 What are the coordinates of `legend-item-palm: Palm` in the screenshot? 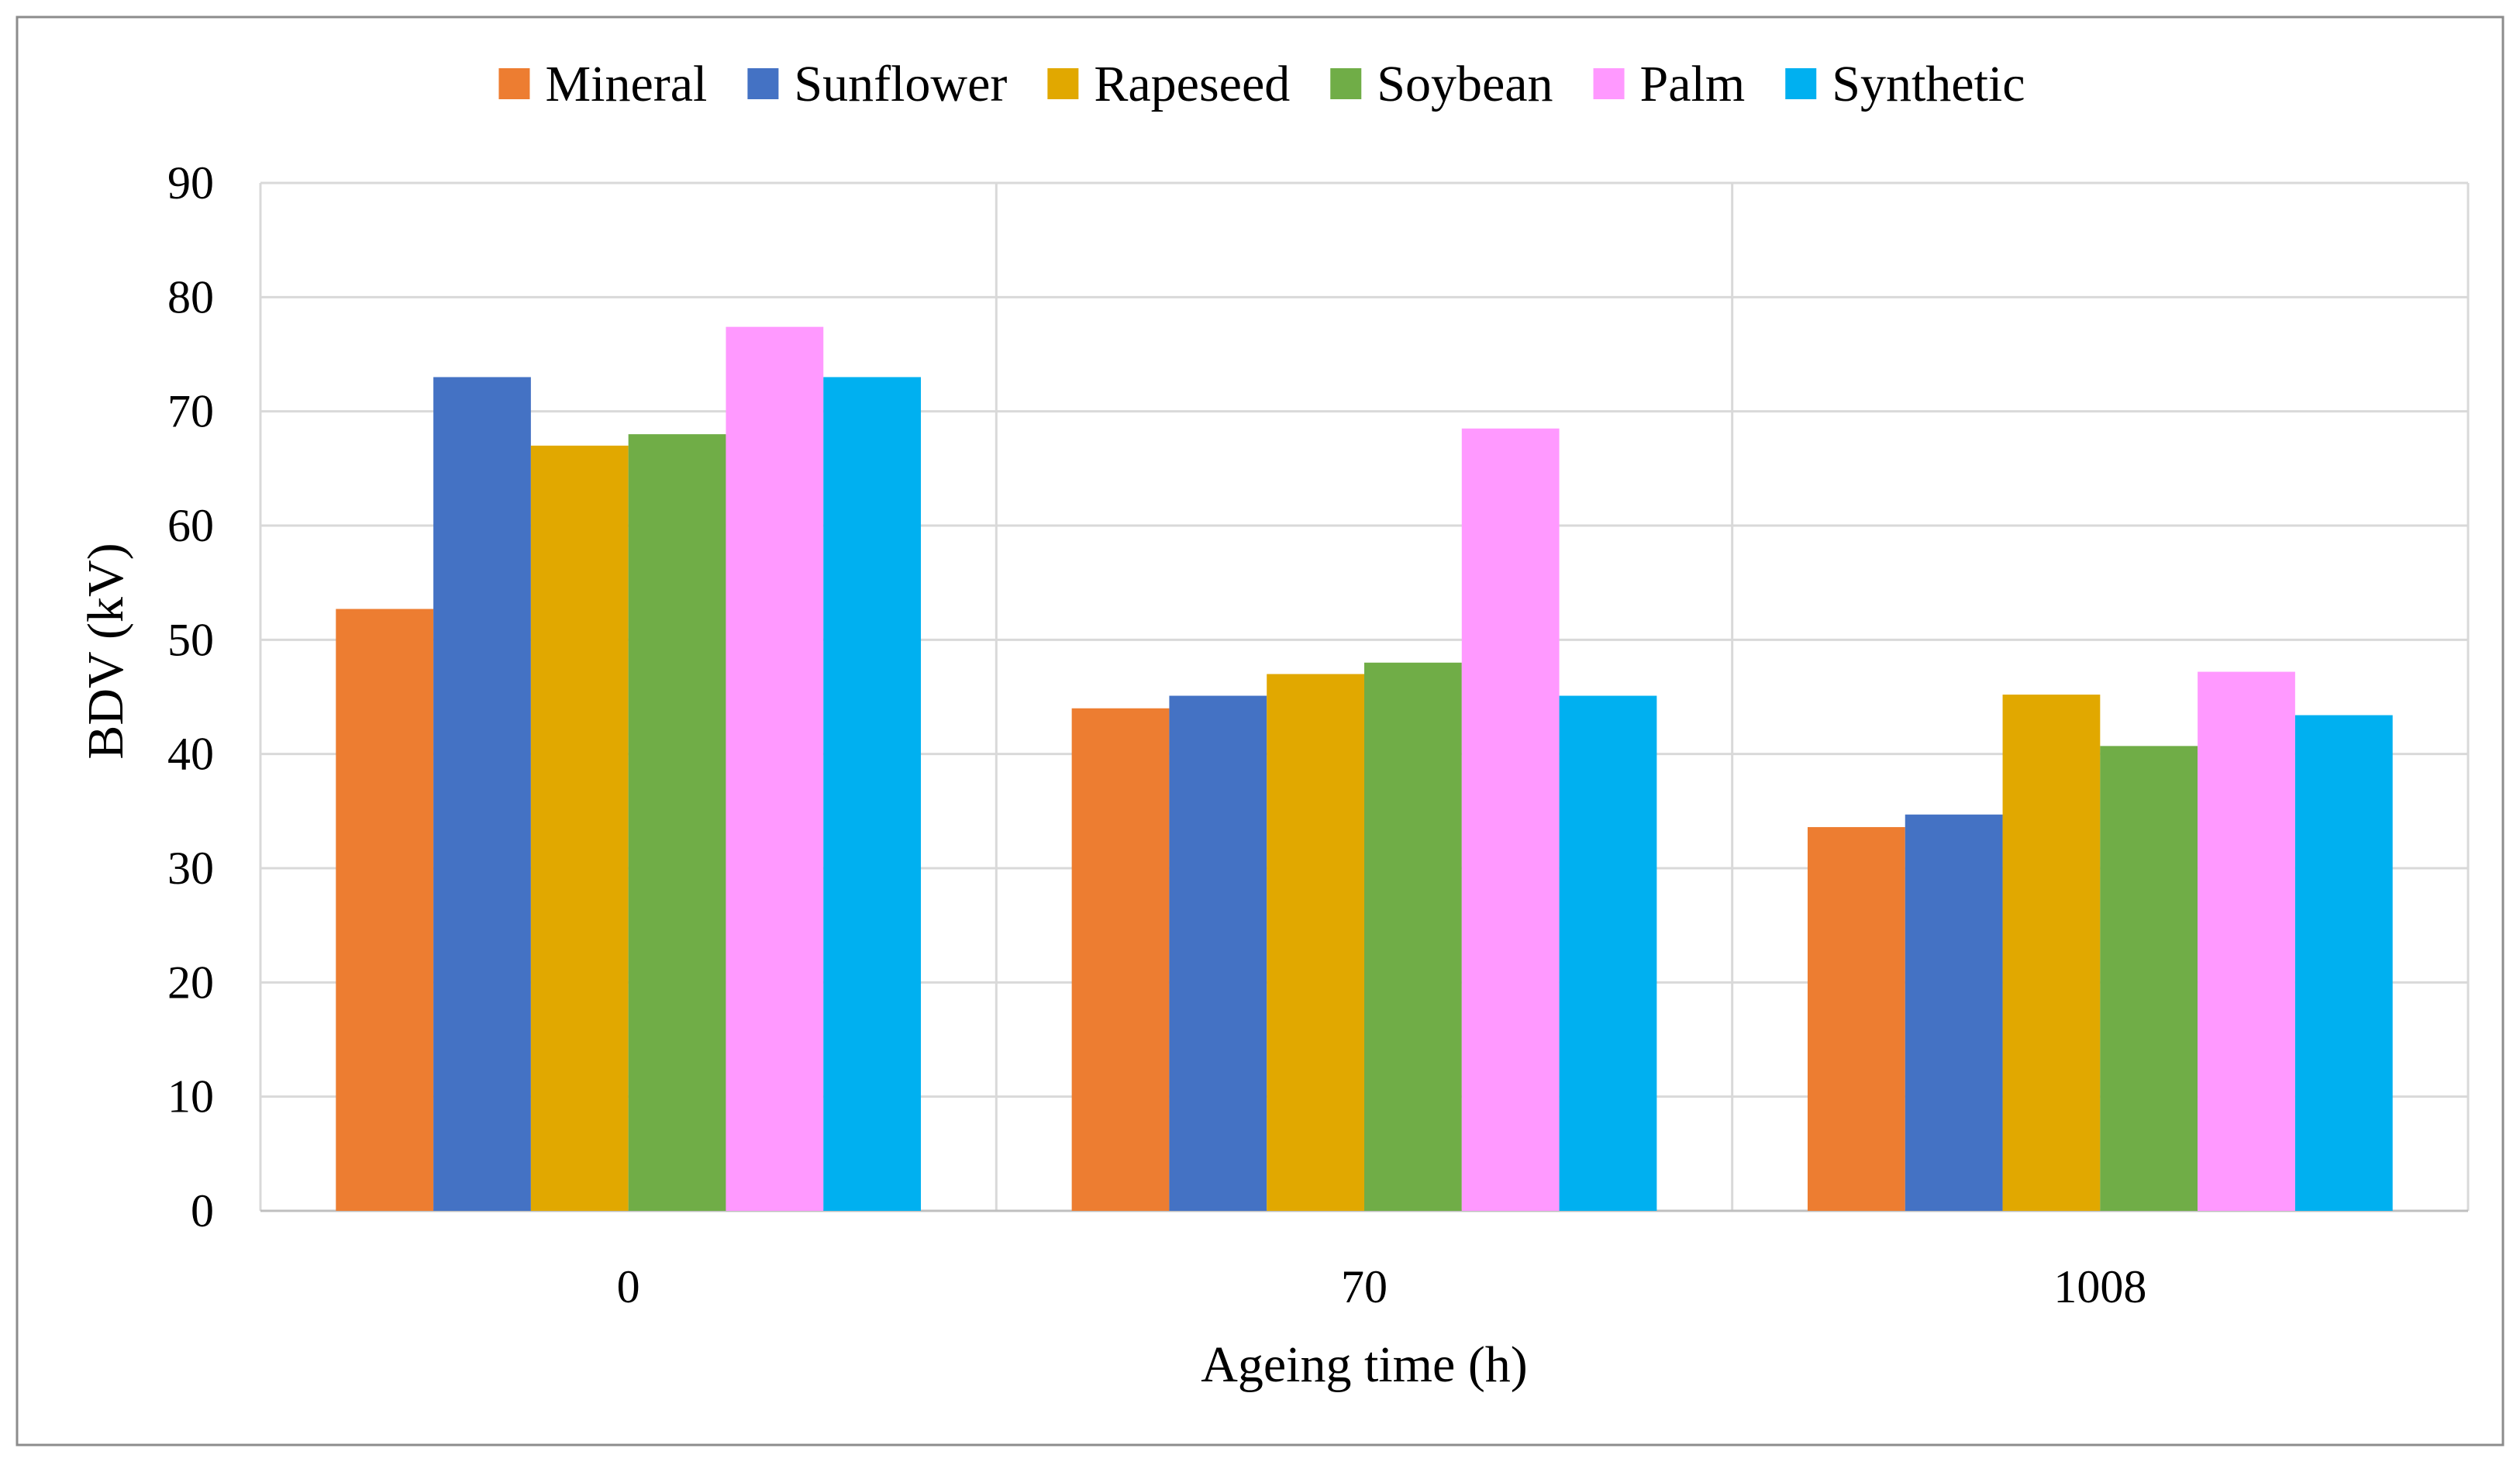 It's located at (1669, 84).